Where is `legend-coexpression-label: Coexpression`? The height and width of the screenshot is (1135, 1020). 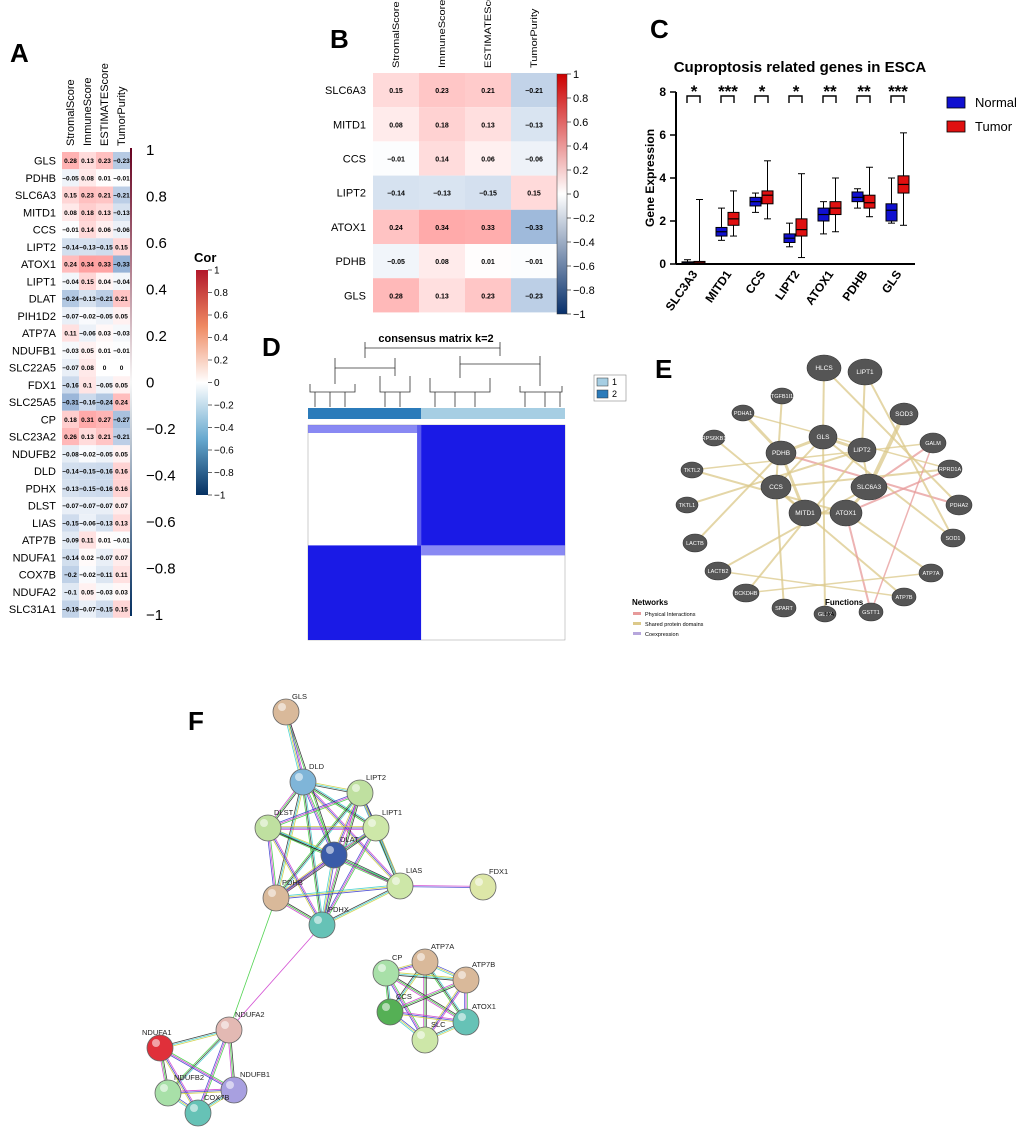
legend-coexpression-label: Coexpression is located at coordinates (662, 635).